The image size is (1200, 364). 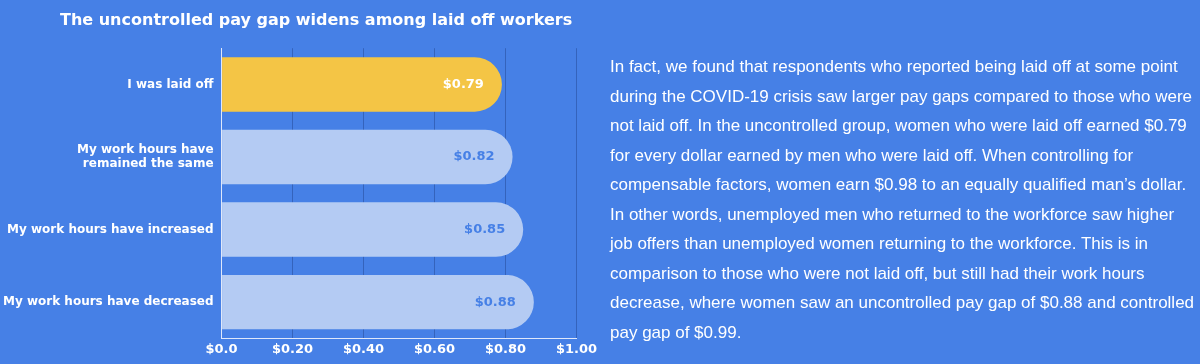 What do you see at coordinates (434, 348) in the screenshot?
I see `x-tick-label: $0.60` at bounding box center [434, 348].